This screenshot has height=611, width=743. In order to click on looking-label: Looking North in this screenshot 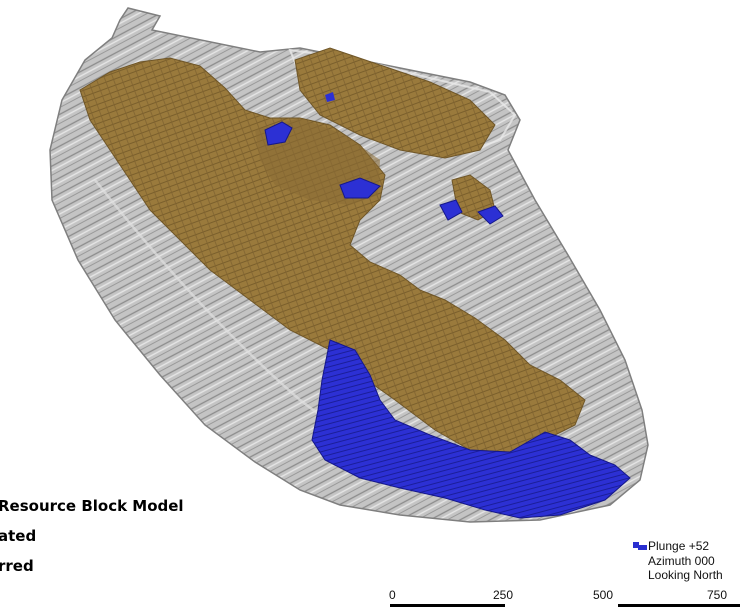, I will do `click(685, 575)`.